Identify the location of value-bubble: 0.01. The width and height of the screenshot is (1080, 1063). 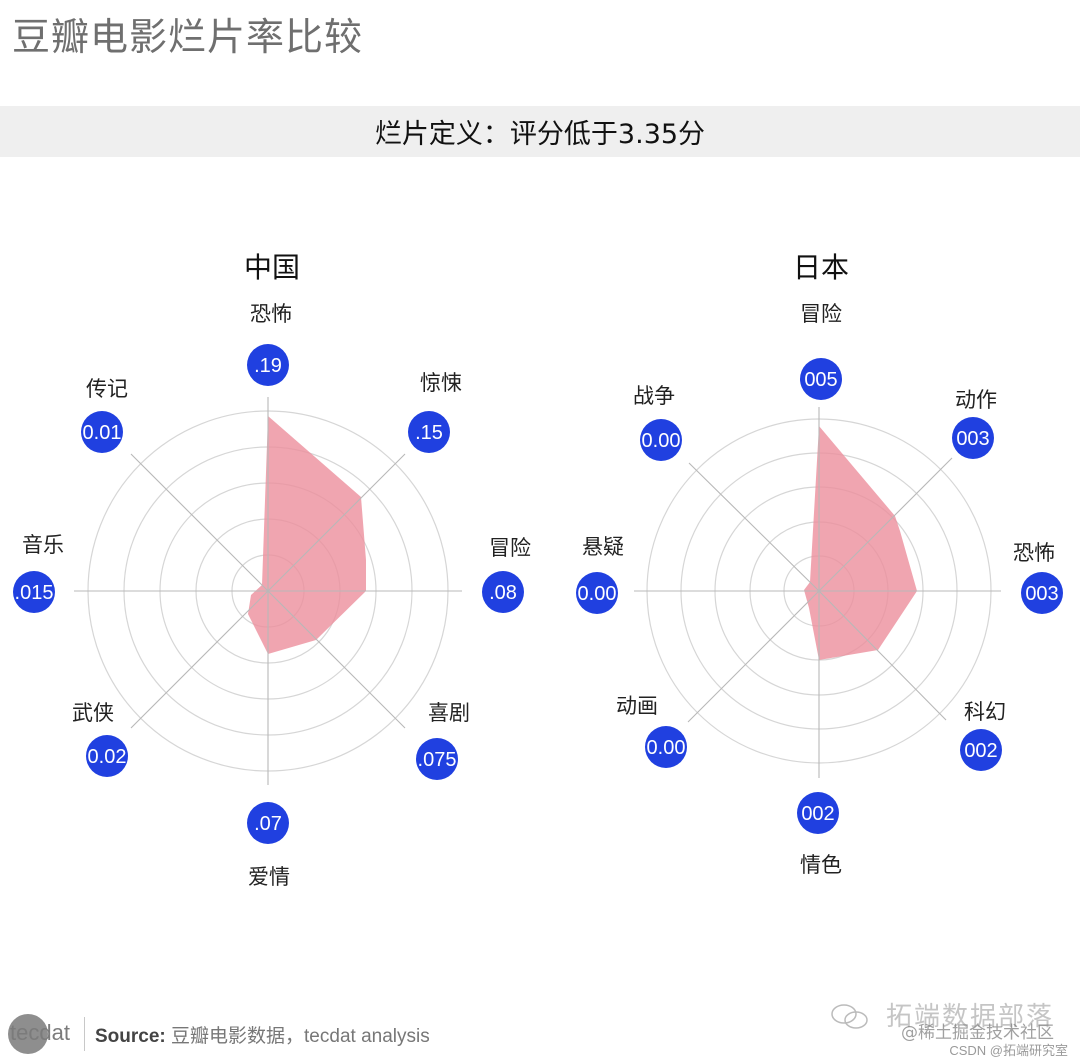
(102, 432).